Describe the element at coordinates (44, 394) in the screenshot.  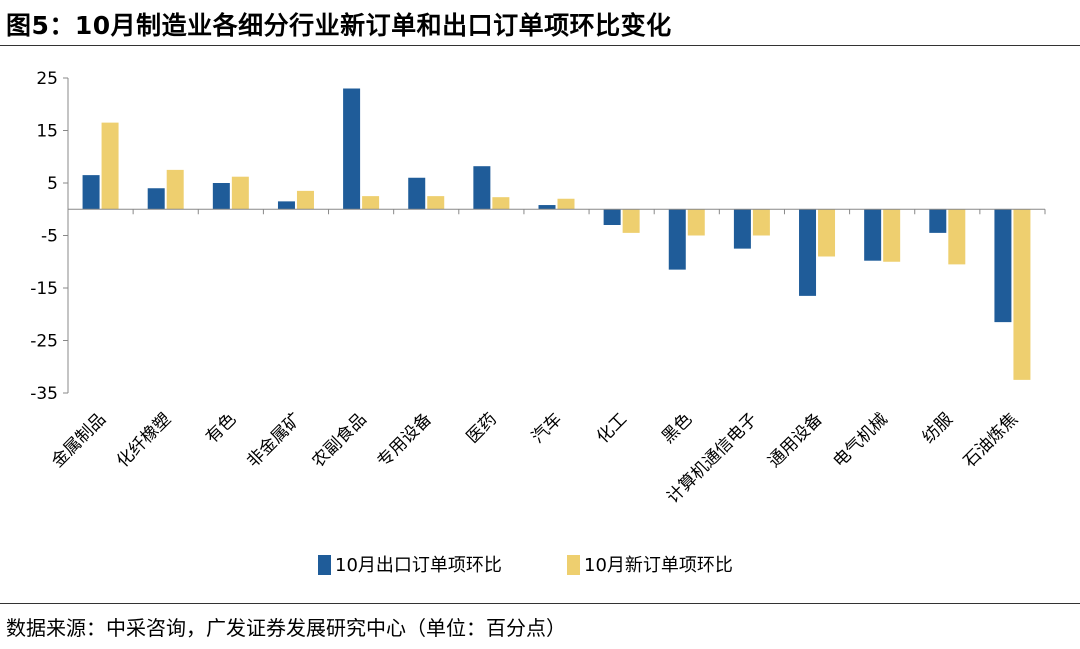
I see `y-tick-label: -35` at that location.